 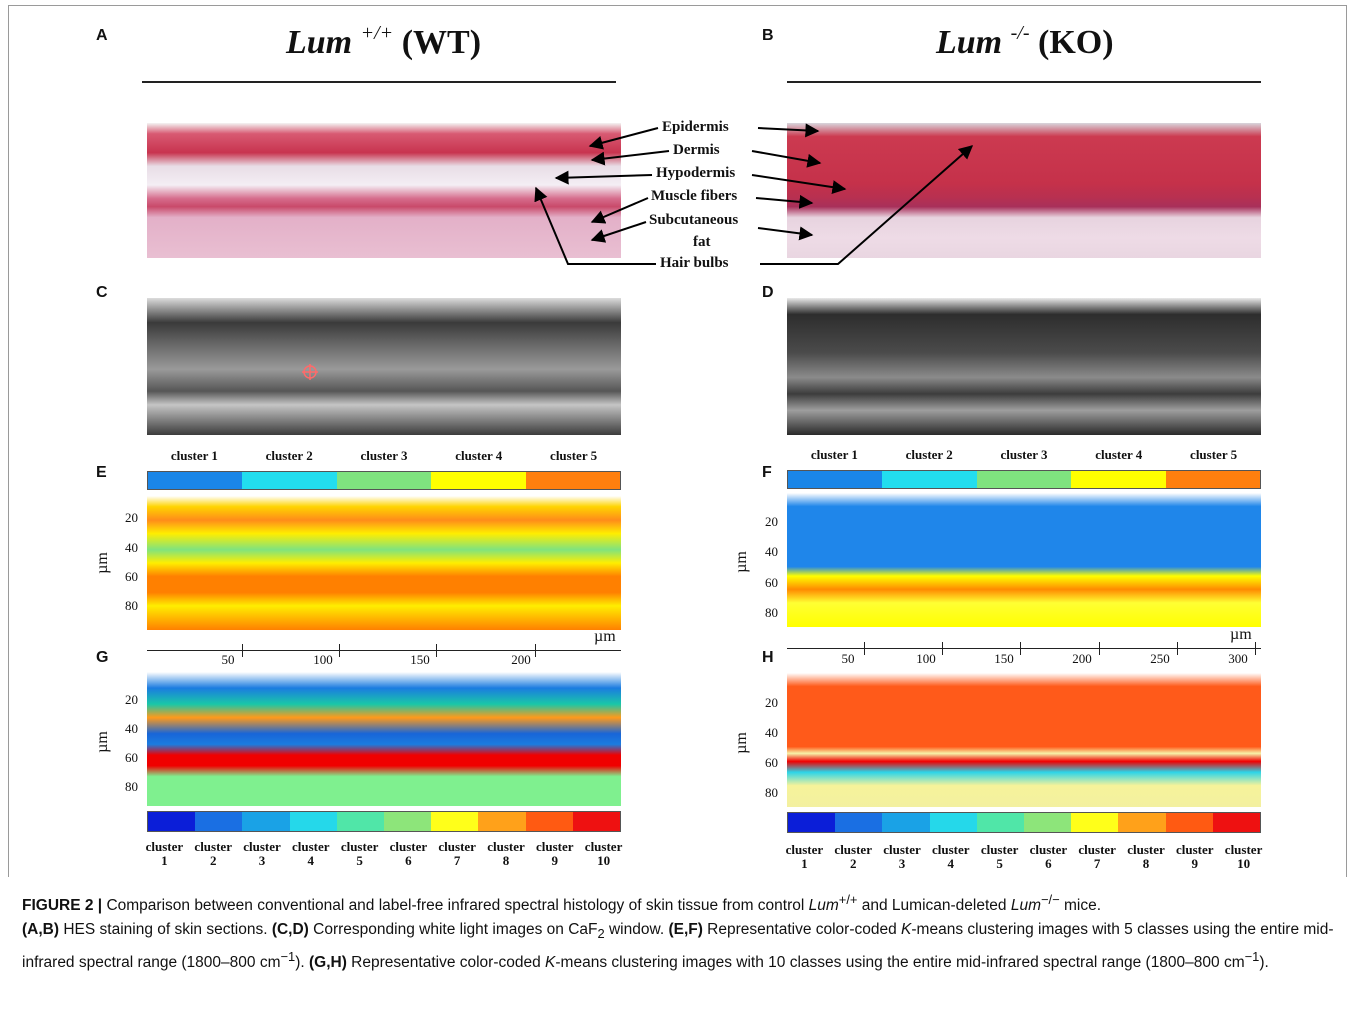 I want to click on x-tick-label: 200, so click(x=521, y=659).